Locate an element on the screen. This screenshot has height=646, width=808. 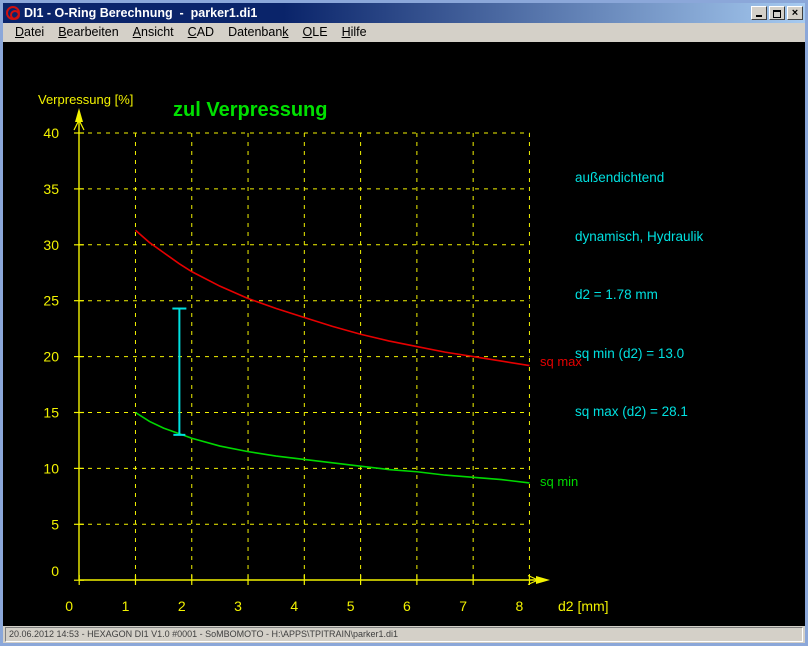
maximize-icon is located at coordinates (777, 14).